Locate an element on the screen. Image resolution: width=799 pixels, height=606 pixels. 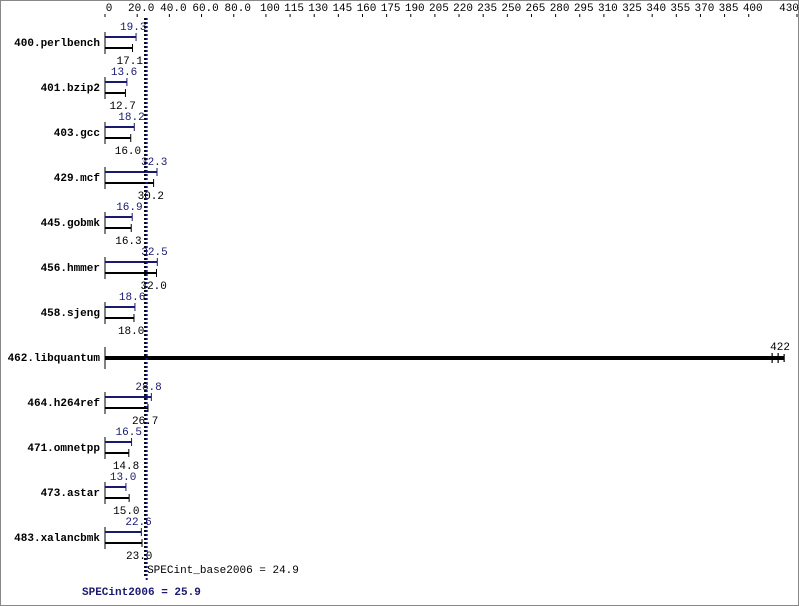
category-label: 464.h264ref is located at coordinates (63, 404).